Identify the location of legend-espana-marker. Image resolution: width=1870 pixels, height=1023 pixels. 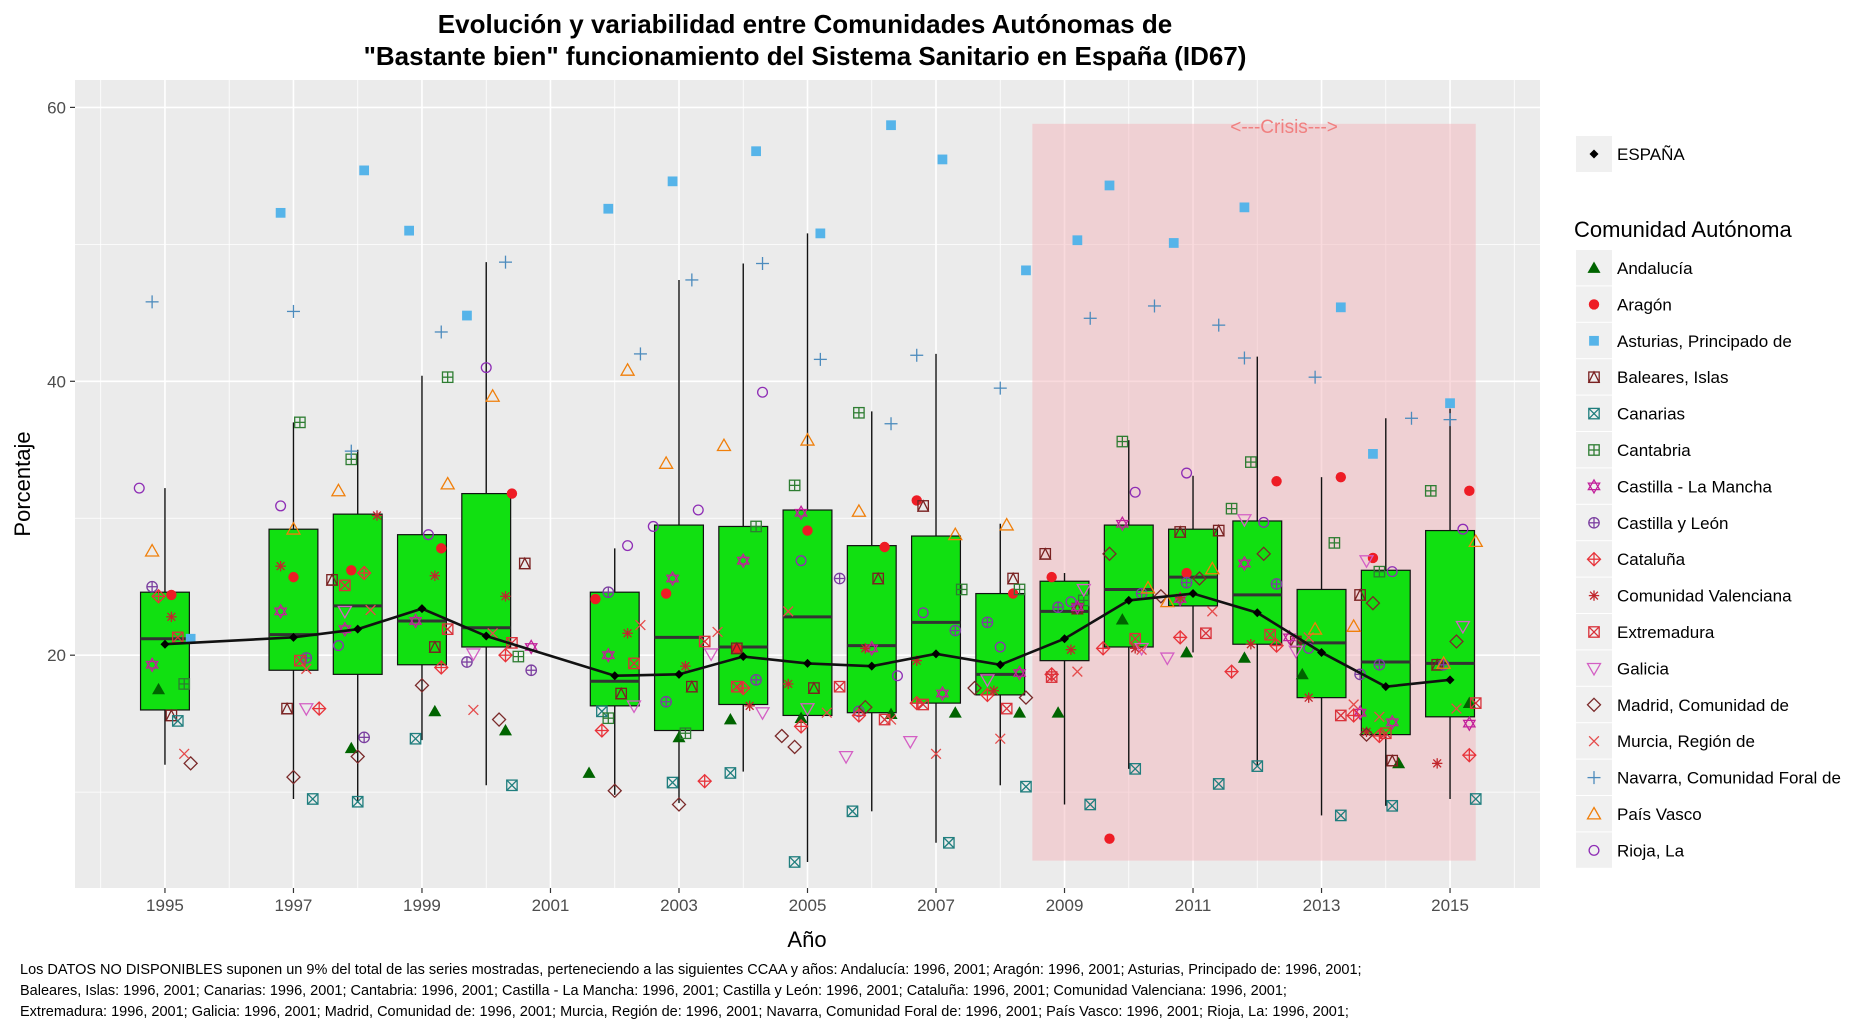
(1594, 154).